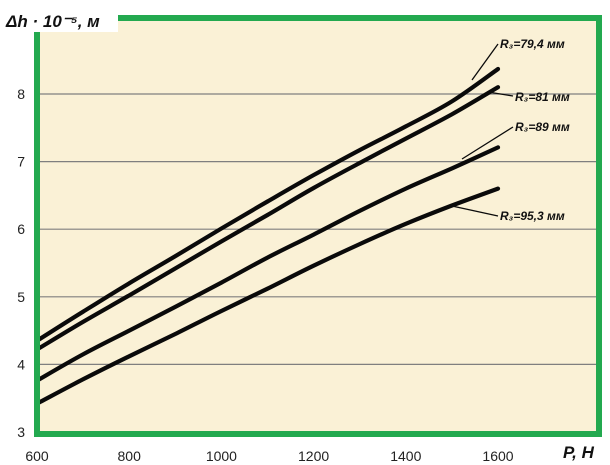  What do you see at coordinates (21, 263) in the screenshot?
I see `y-axis-ticks: 3 4 5 6 7 8` at bounding box center [21, 263].